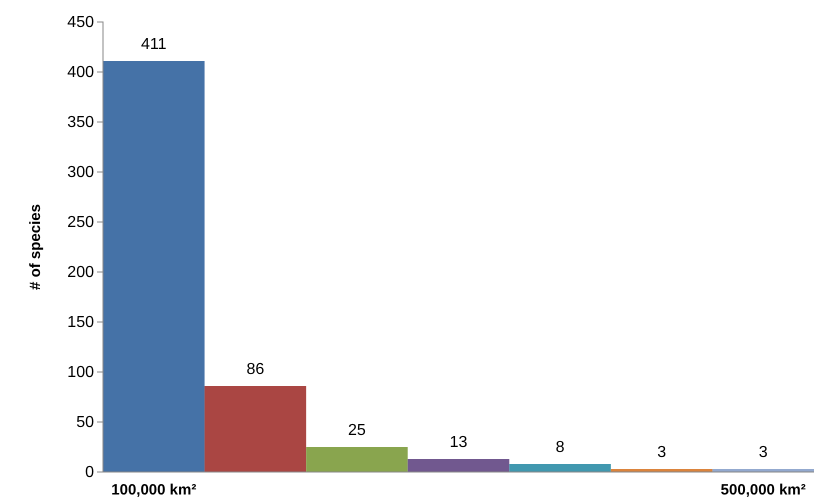 This screenshot has width=816, height=502. Describe the element at coordinates (80, 173) in the screenshot. I see `y-tick-label: 300` at that location.